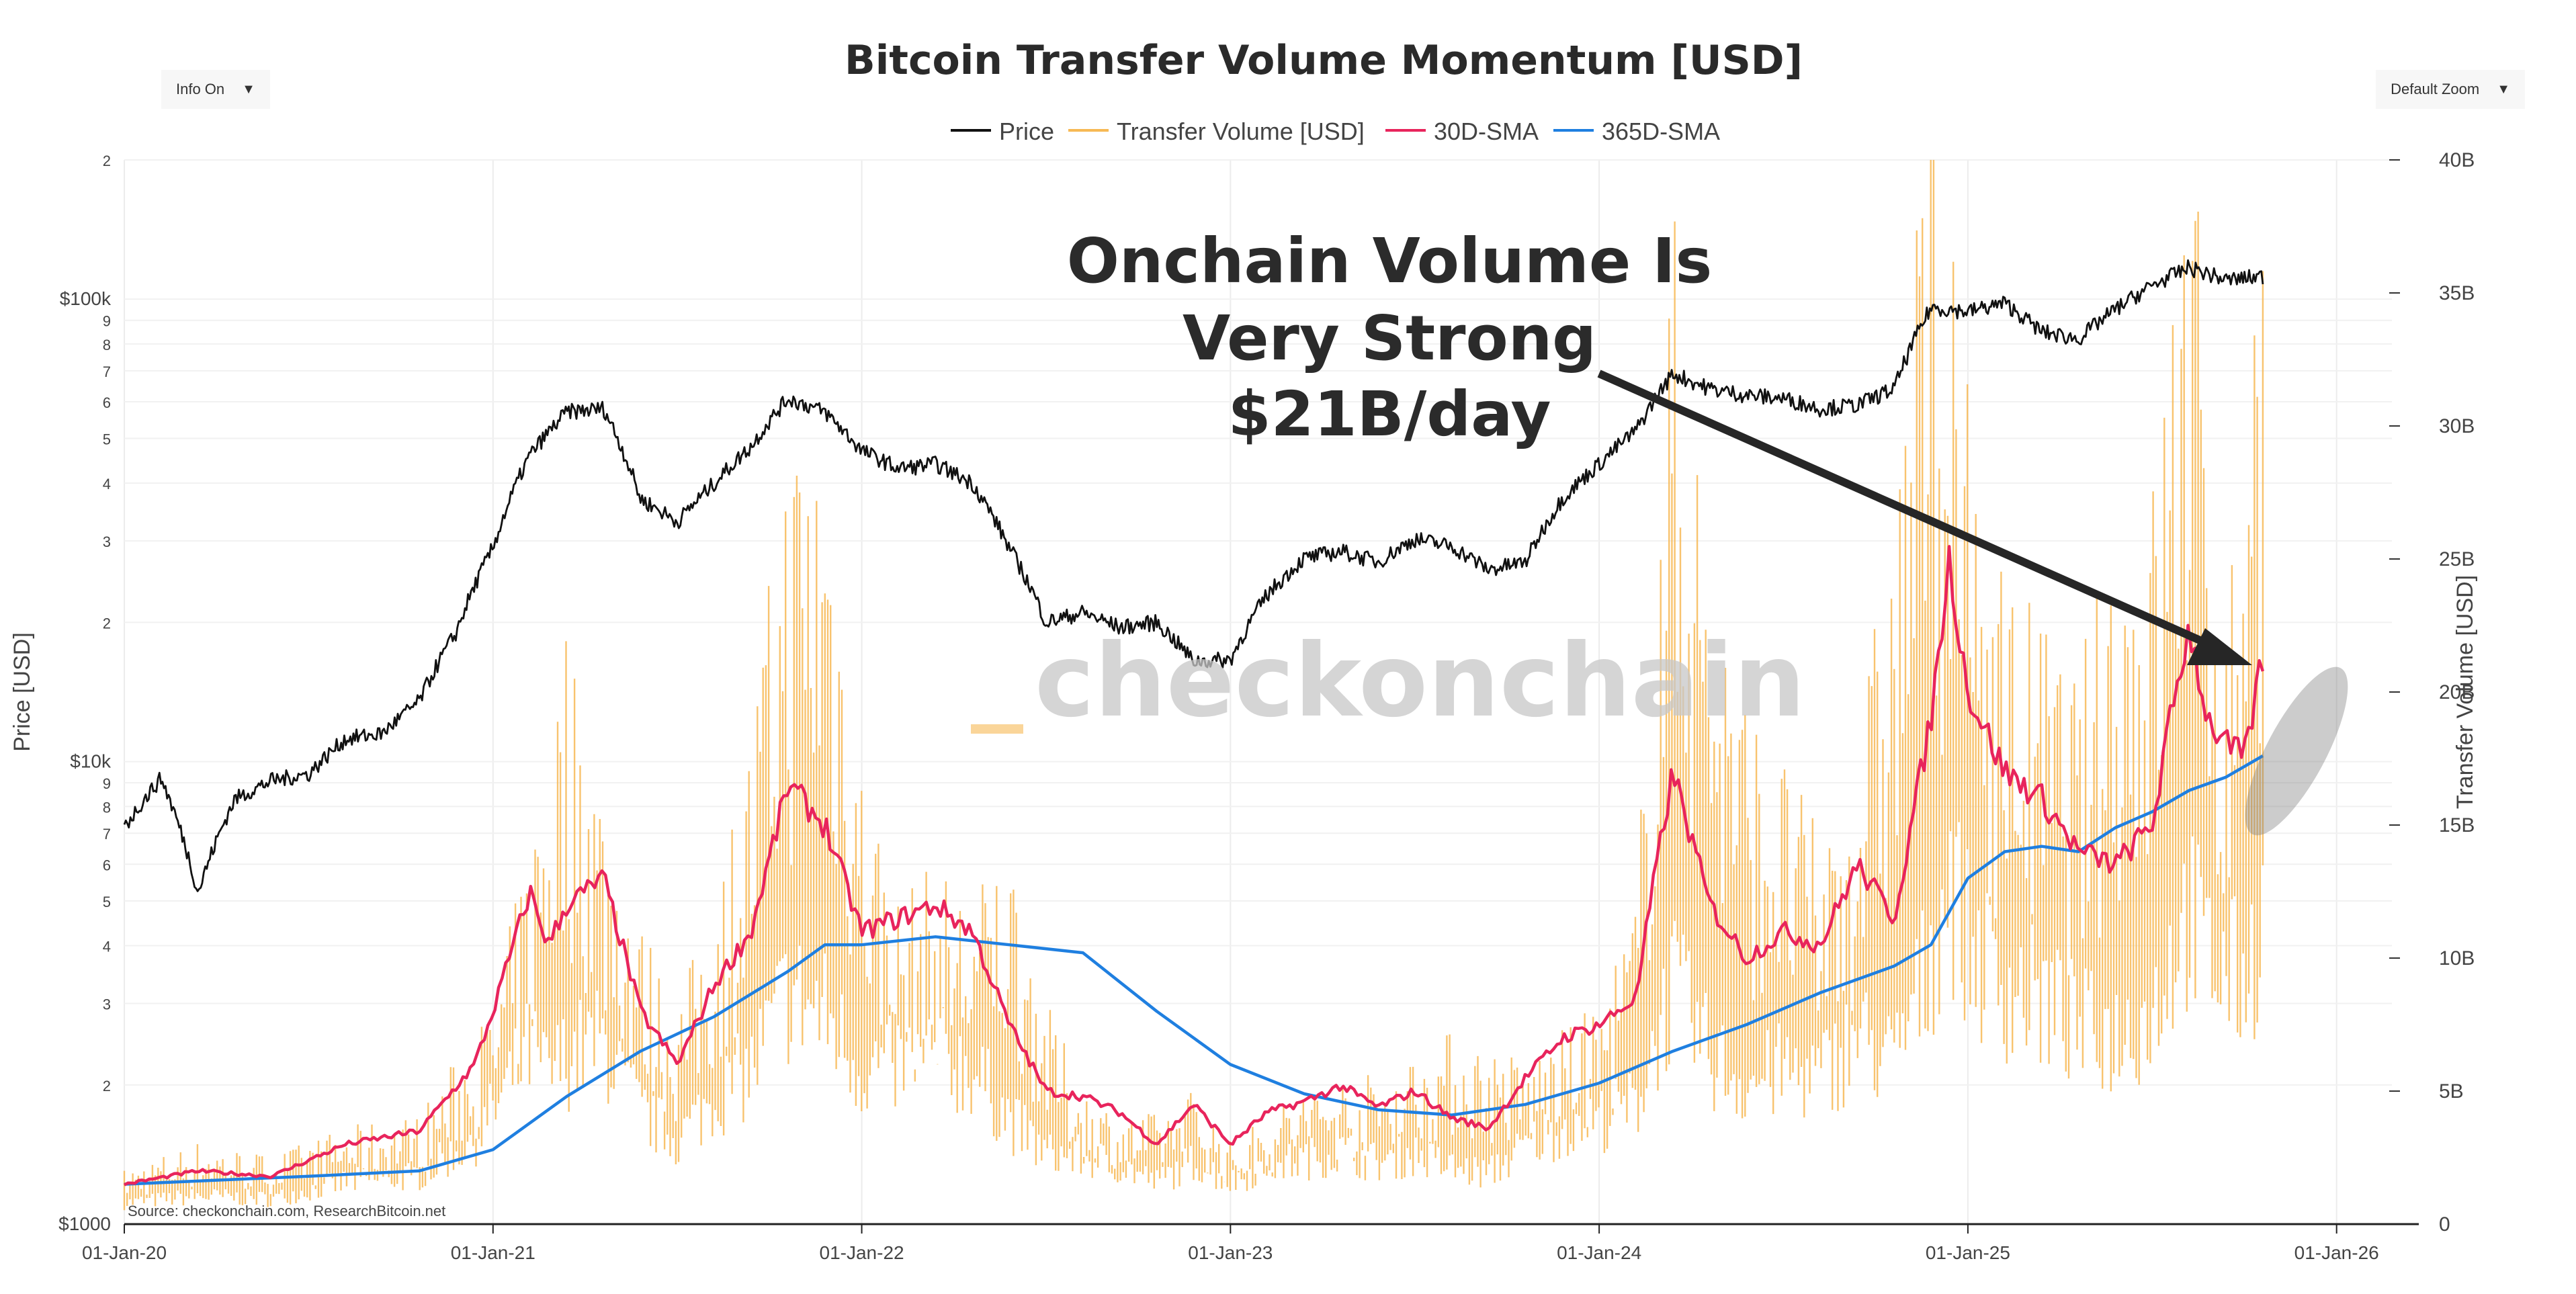 Image resolution: width=2576 pixels, height=1294 pixels. What do you see at coordinates (2457, 692) in the screenshot?
I see `y-right-tick-label: 20B` at bounding box center [2457, 692].